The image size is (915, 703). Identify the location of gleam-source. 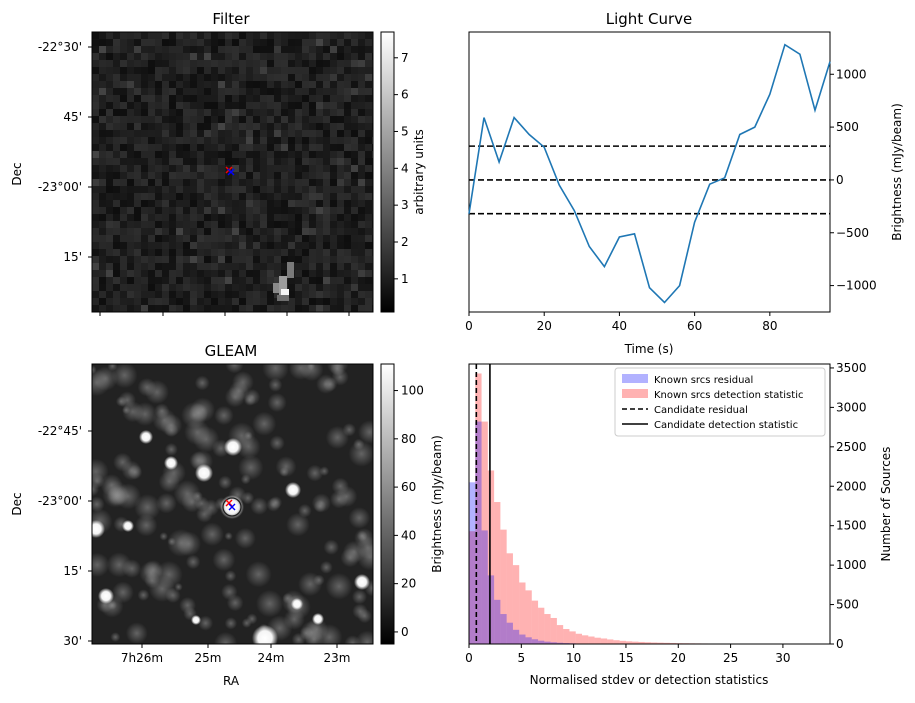
(96, 529).